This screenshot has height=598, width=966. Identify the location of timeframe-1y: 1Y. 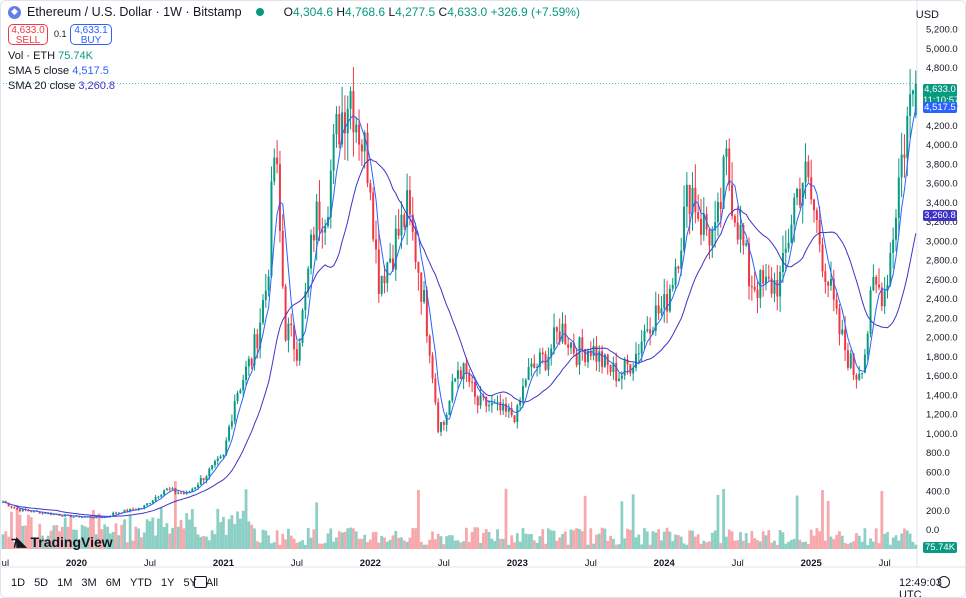
(167, 583).